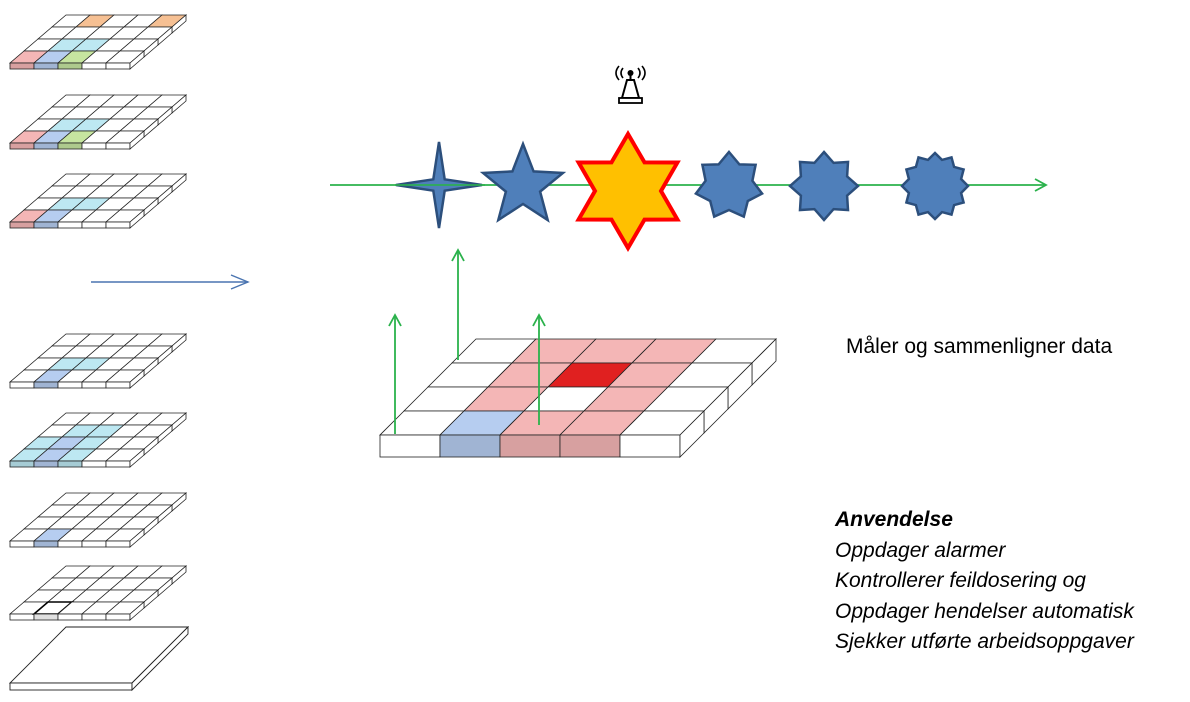 This screenshot has height=702, width=1190. What do you see at coordinates (523, 181) in the screenshot?
I see `star5-marker` at bounding box center [523, 181].